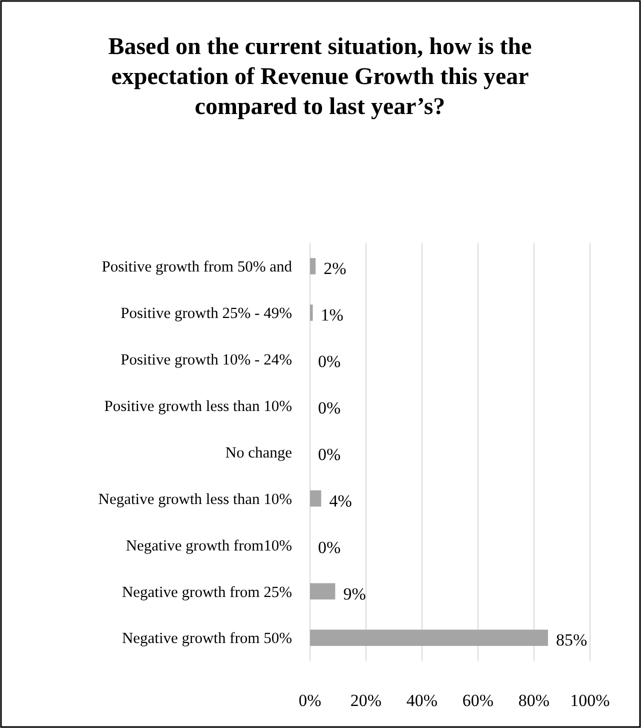 The image size is (641, 728). What do you see at coordinates (195, 499) in the screenshot?
I see `y-tick-label: Negative growth less than 10%` at bounding box center [195, 499].